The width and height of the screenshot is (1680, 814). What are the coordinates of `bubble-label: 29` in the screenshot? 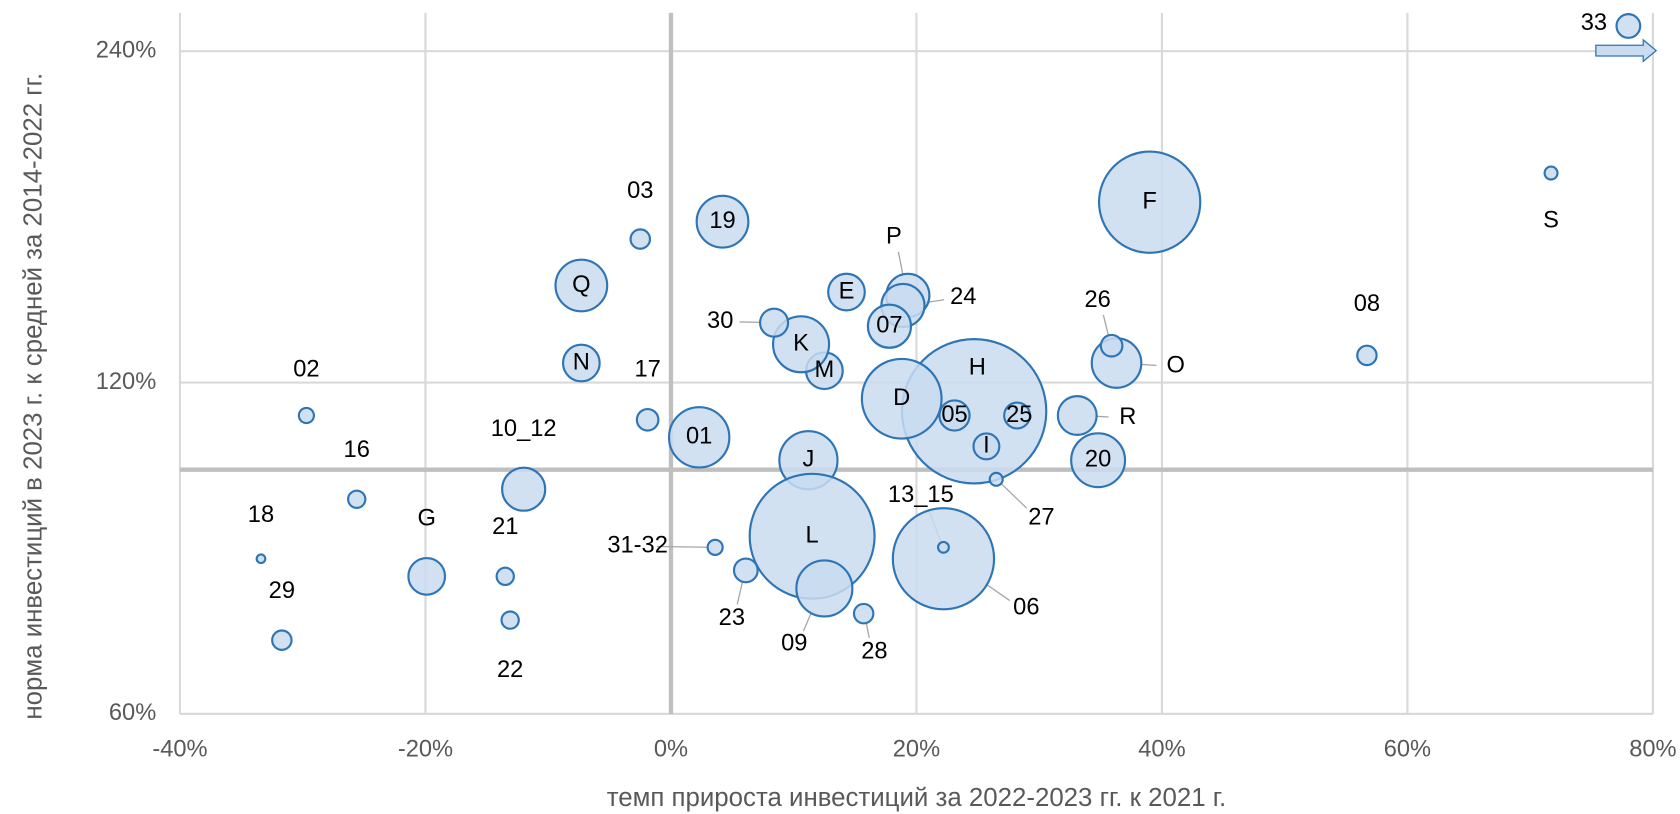 It's located at (282, 591).